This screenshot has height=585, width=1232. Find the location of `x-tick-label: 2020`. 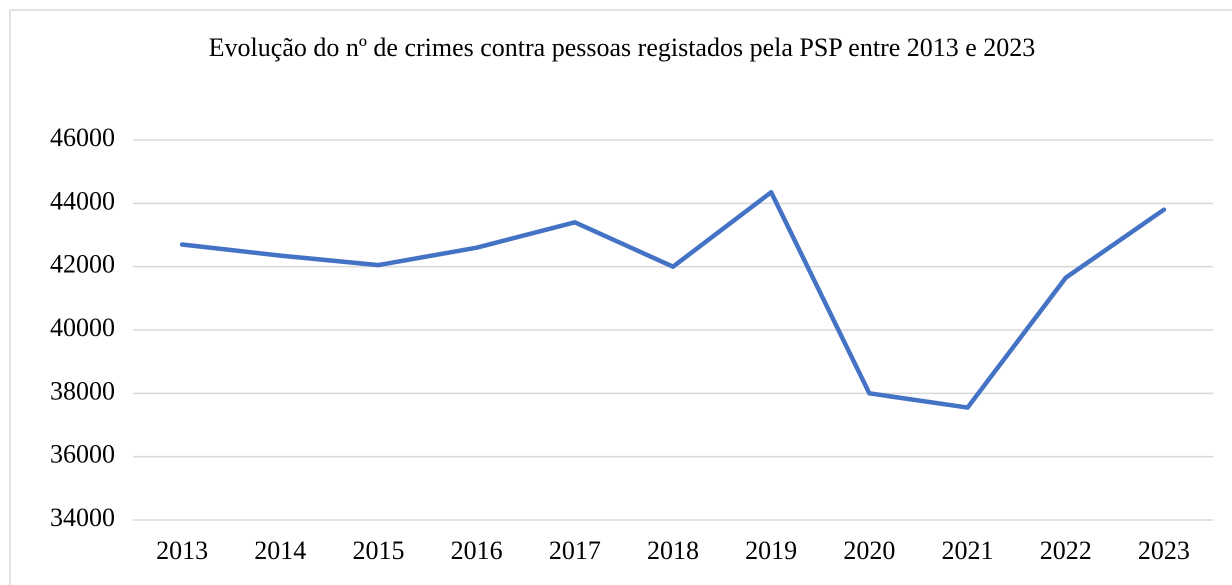

x-tick-label: 2020 is located at coordinates (869, 550).